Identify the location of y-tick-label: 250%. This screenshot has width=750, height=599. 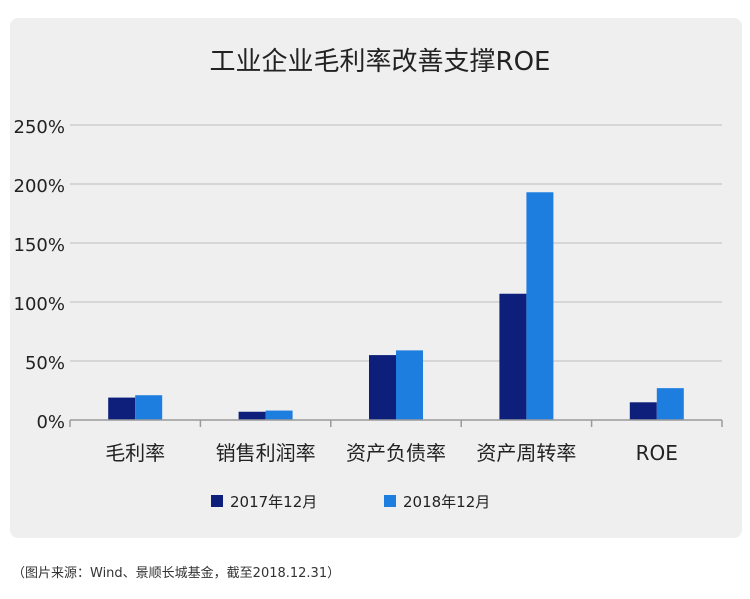
(39, 127).